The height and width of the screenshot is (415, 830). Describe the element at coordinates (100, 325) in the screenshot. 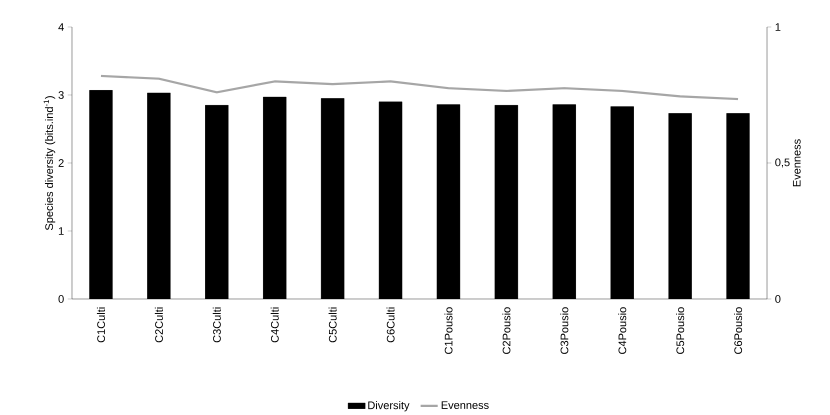

I see `x-tick-label: C1Culti` at that location.